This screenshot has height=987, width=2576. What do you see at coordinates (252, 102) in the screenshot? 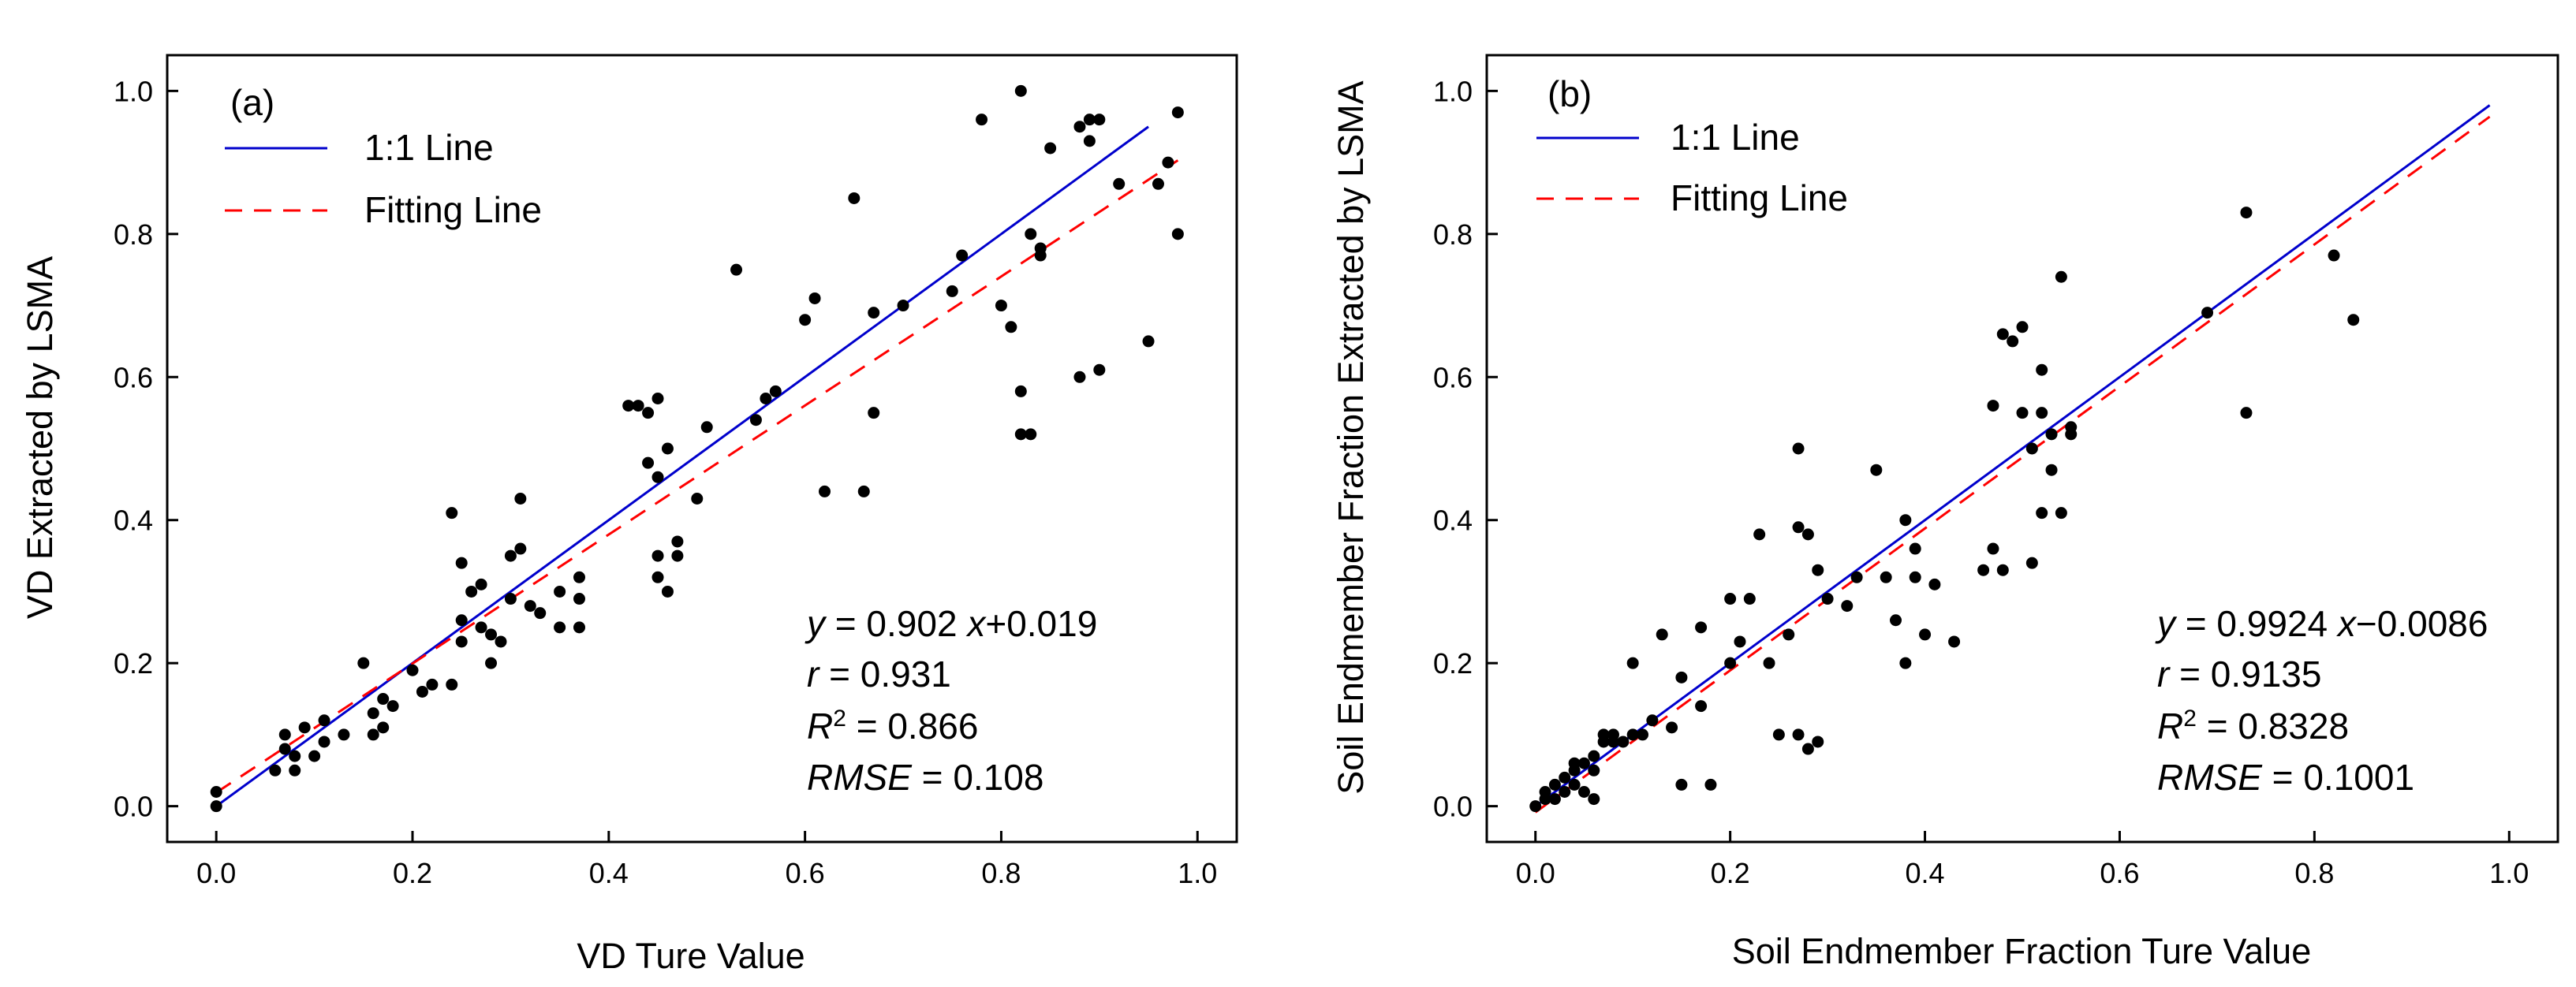
I see `panel-a-label: (a)` at bounding box center [252, 102].